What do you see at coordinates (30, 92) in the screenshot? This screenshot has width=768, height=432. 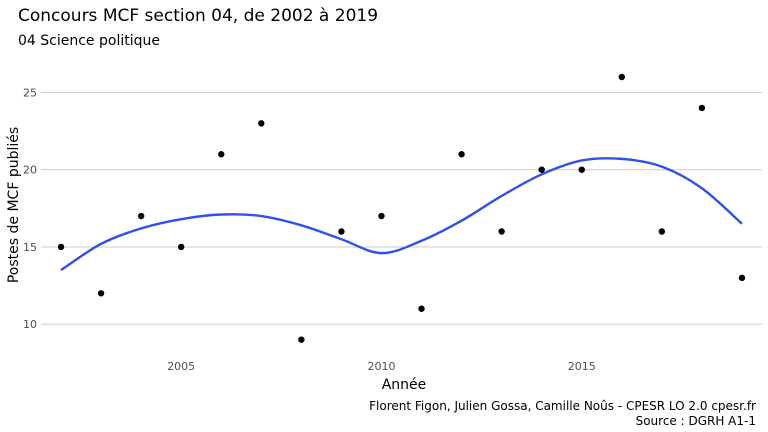 I see `y-tick-label: 25` at bounding box center [30, 92].